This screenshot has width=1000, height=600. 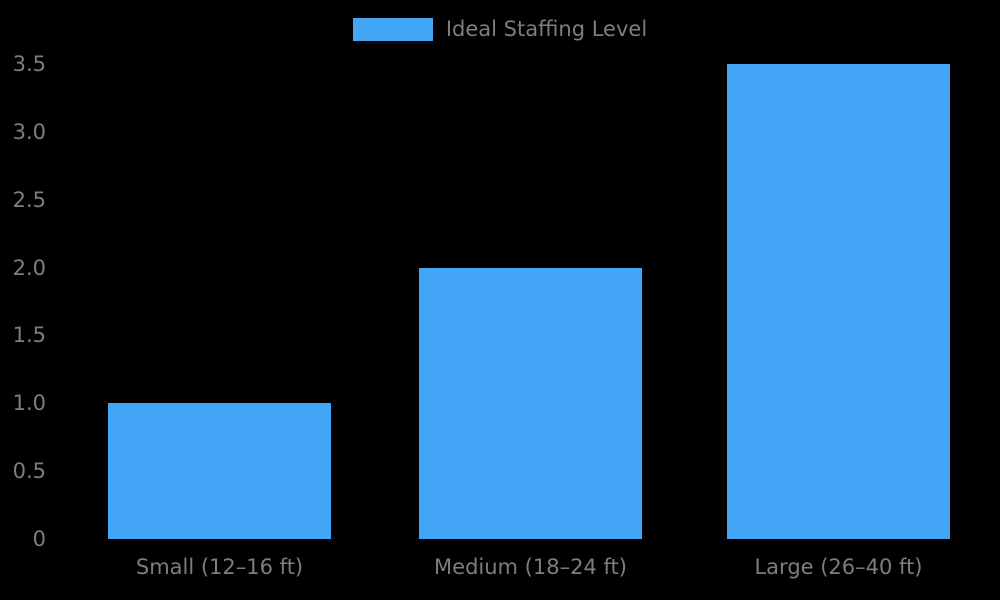 What do you see at coordinates (29, 64) in the screenshot?
I see `y-axis-tick-label: 3.5` at bounding box center [29, 64].